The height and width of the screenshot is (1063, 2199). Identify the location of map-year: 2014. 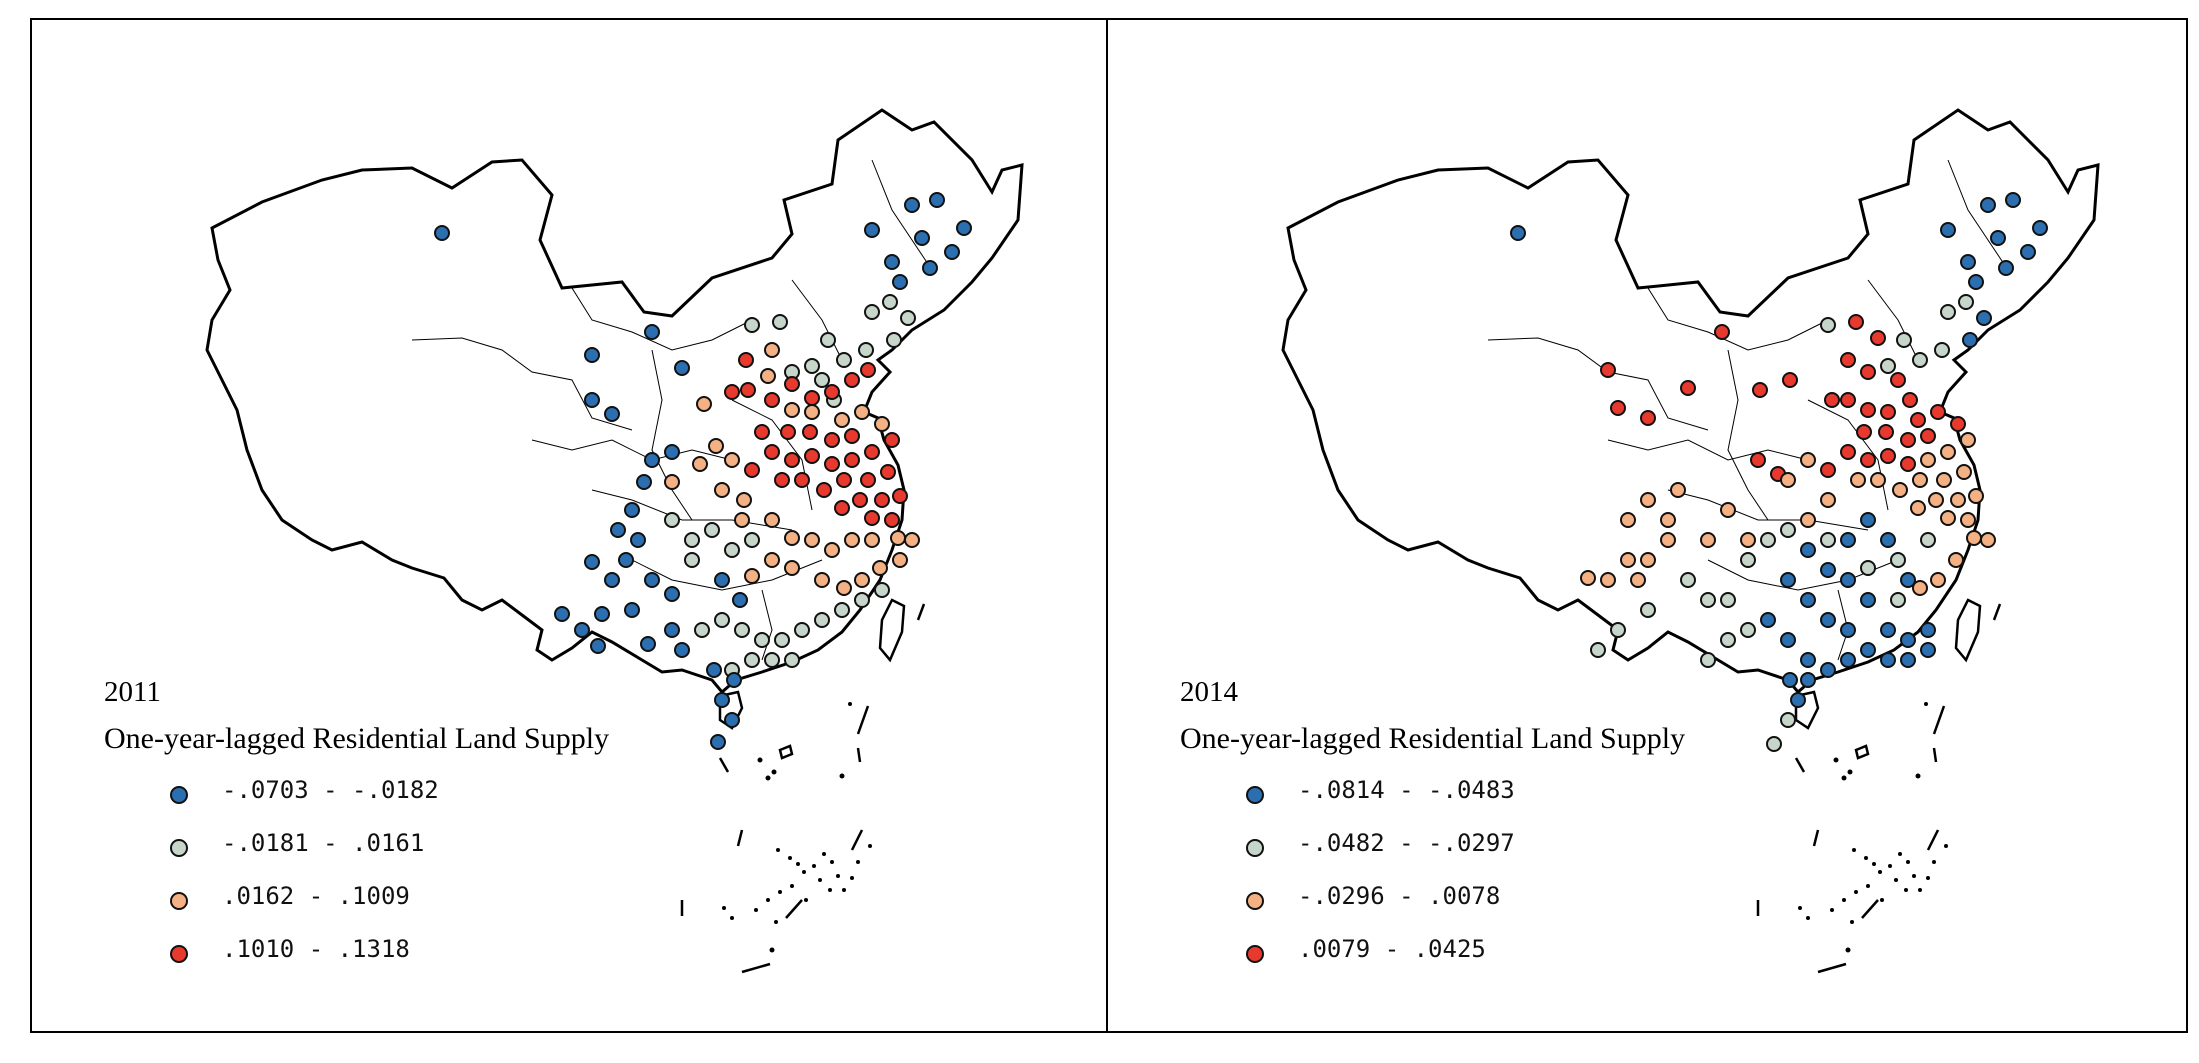
(1209, 692).